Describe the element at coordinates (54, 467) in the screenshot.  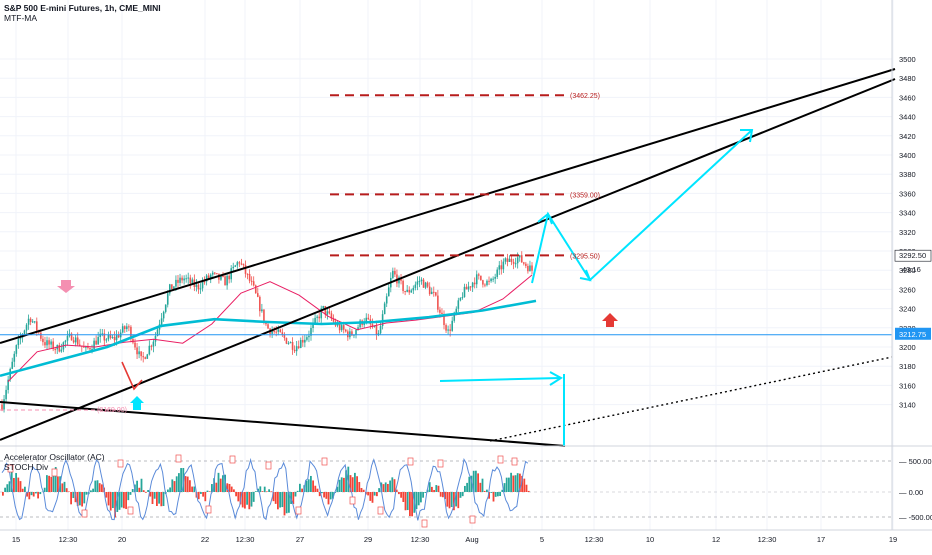
I see `indicator-stoch-div: STOCH Div` at that location.